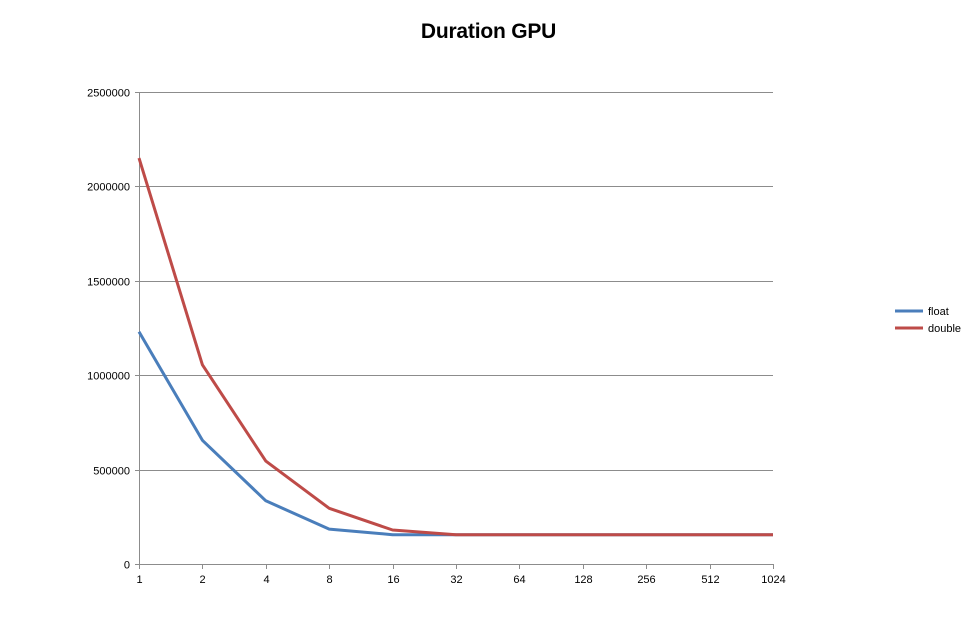 The width and height of the screenshot is (977, 639). What do you see at coordinates (928, 320) in the screenshot?
I see `legend: float double` at bounding box center [928, 320].